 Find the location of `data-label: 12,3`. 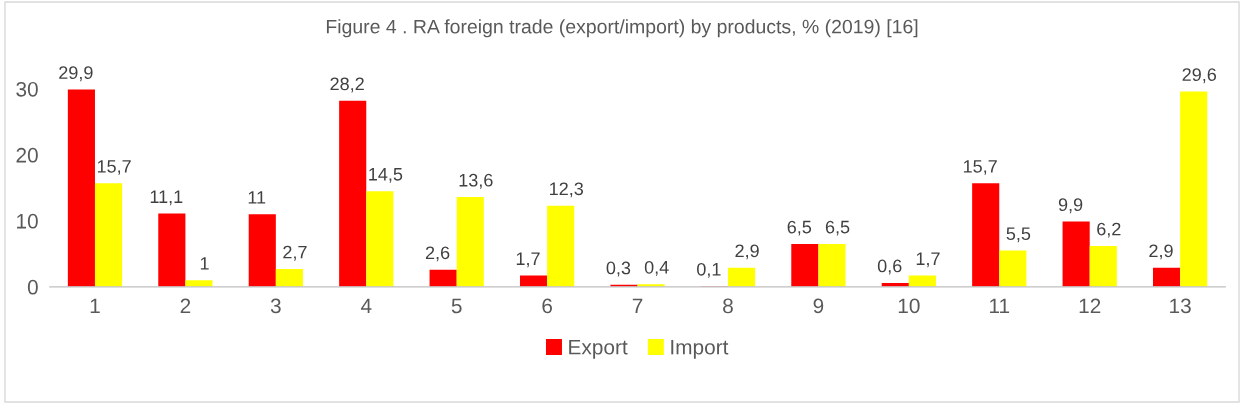

data-label: 12,3 is located at coordinates (567, 190).